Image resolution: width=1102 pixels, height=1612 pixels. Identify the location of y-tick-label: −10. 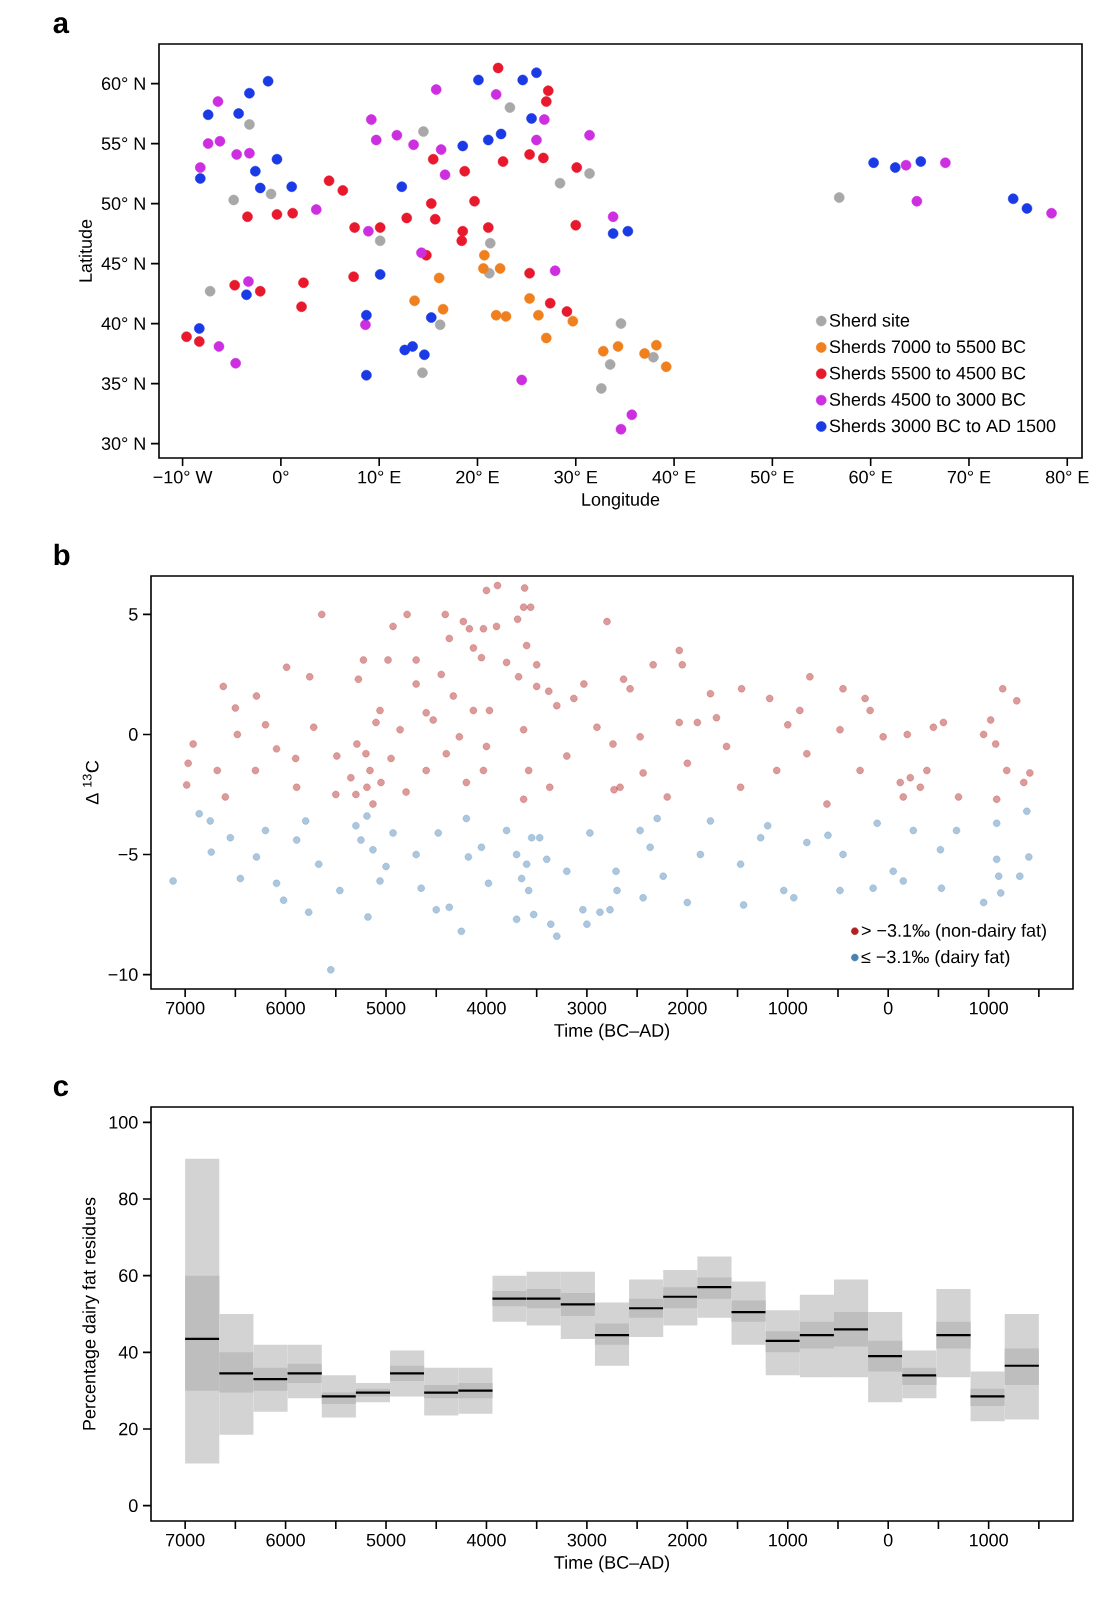
(123, 974).